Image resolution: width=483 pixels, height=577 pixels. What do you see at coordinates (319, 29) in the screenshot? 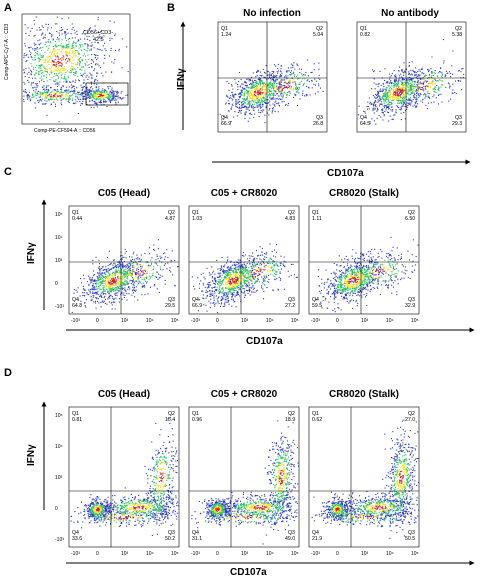
I see `panel-b-plot-1-q2-label: Q2` at bounding box center [319, 29].